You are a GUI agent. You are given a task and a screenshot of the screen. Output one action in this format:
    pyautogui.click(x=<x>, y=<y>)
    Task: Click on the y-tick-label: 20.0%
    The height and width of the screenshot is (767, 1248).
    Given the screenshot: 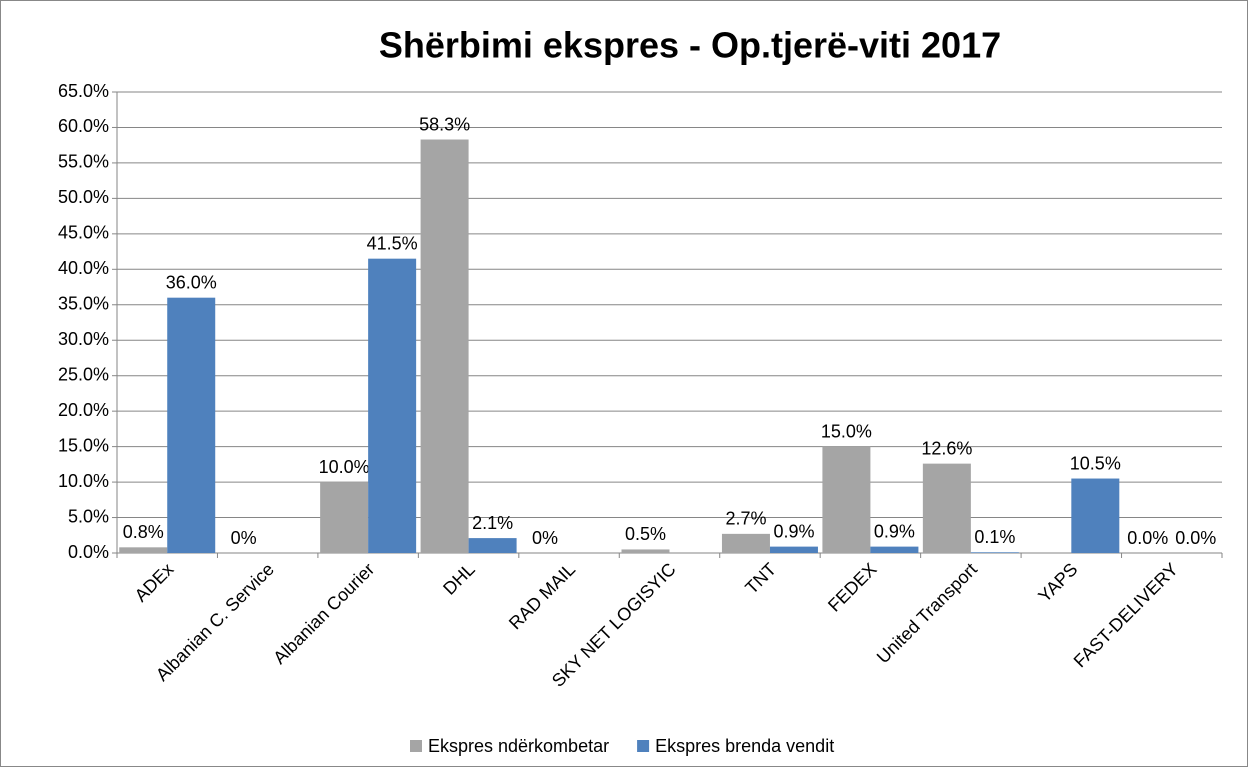 What is the action you would take?
    pyautogui.click(x=83, y=410)
    